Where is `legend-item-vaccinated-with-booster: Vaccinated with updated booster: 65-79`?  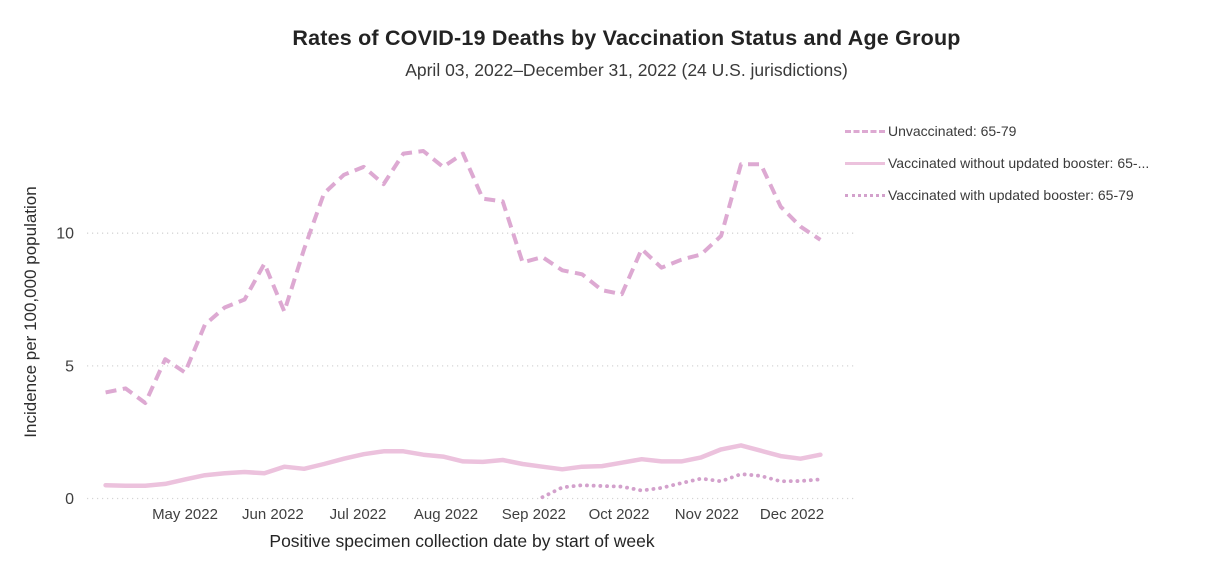
legend-item-vaccinated-with-booster: Vaccinated with updated booster: 65-79 is located at coordinates (997, 195).